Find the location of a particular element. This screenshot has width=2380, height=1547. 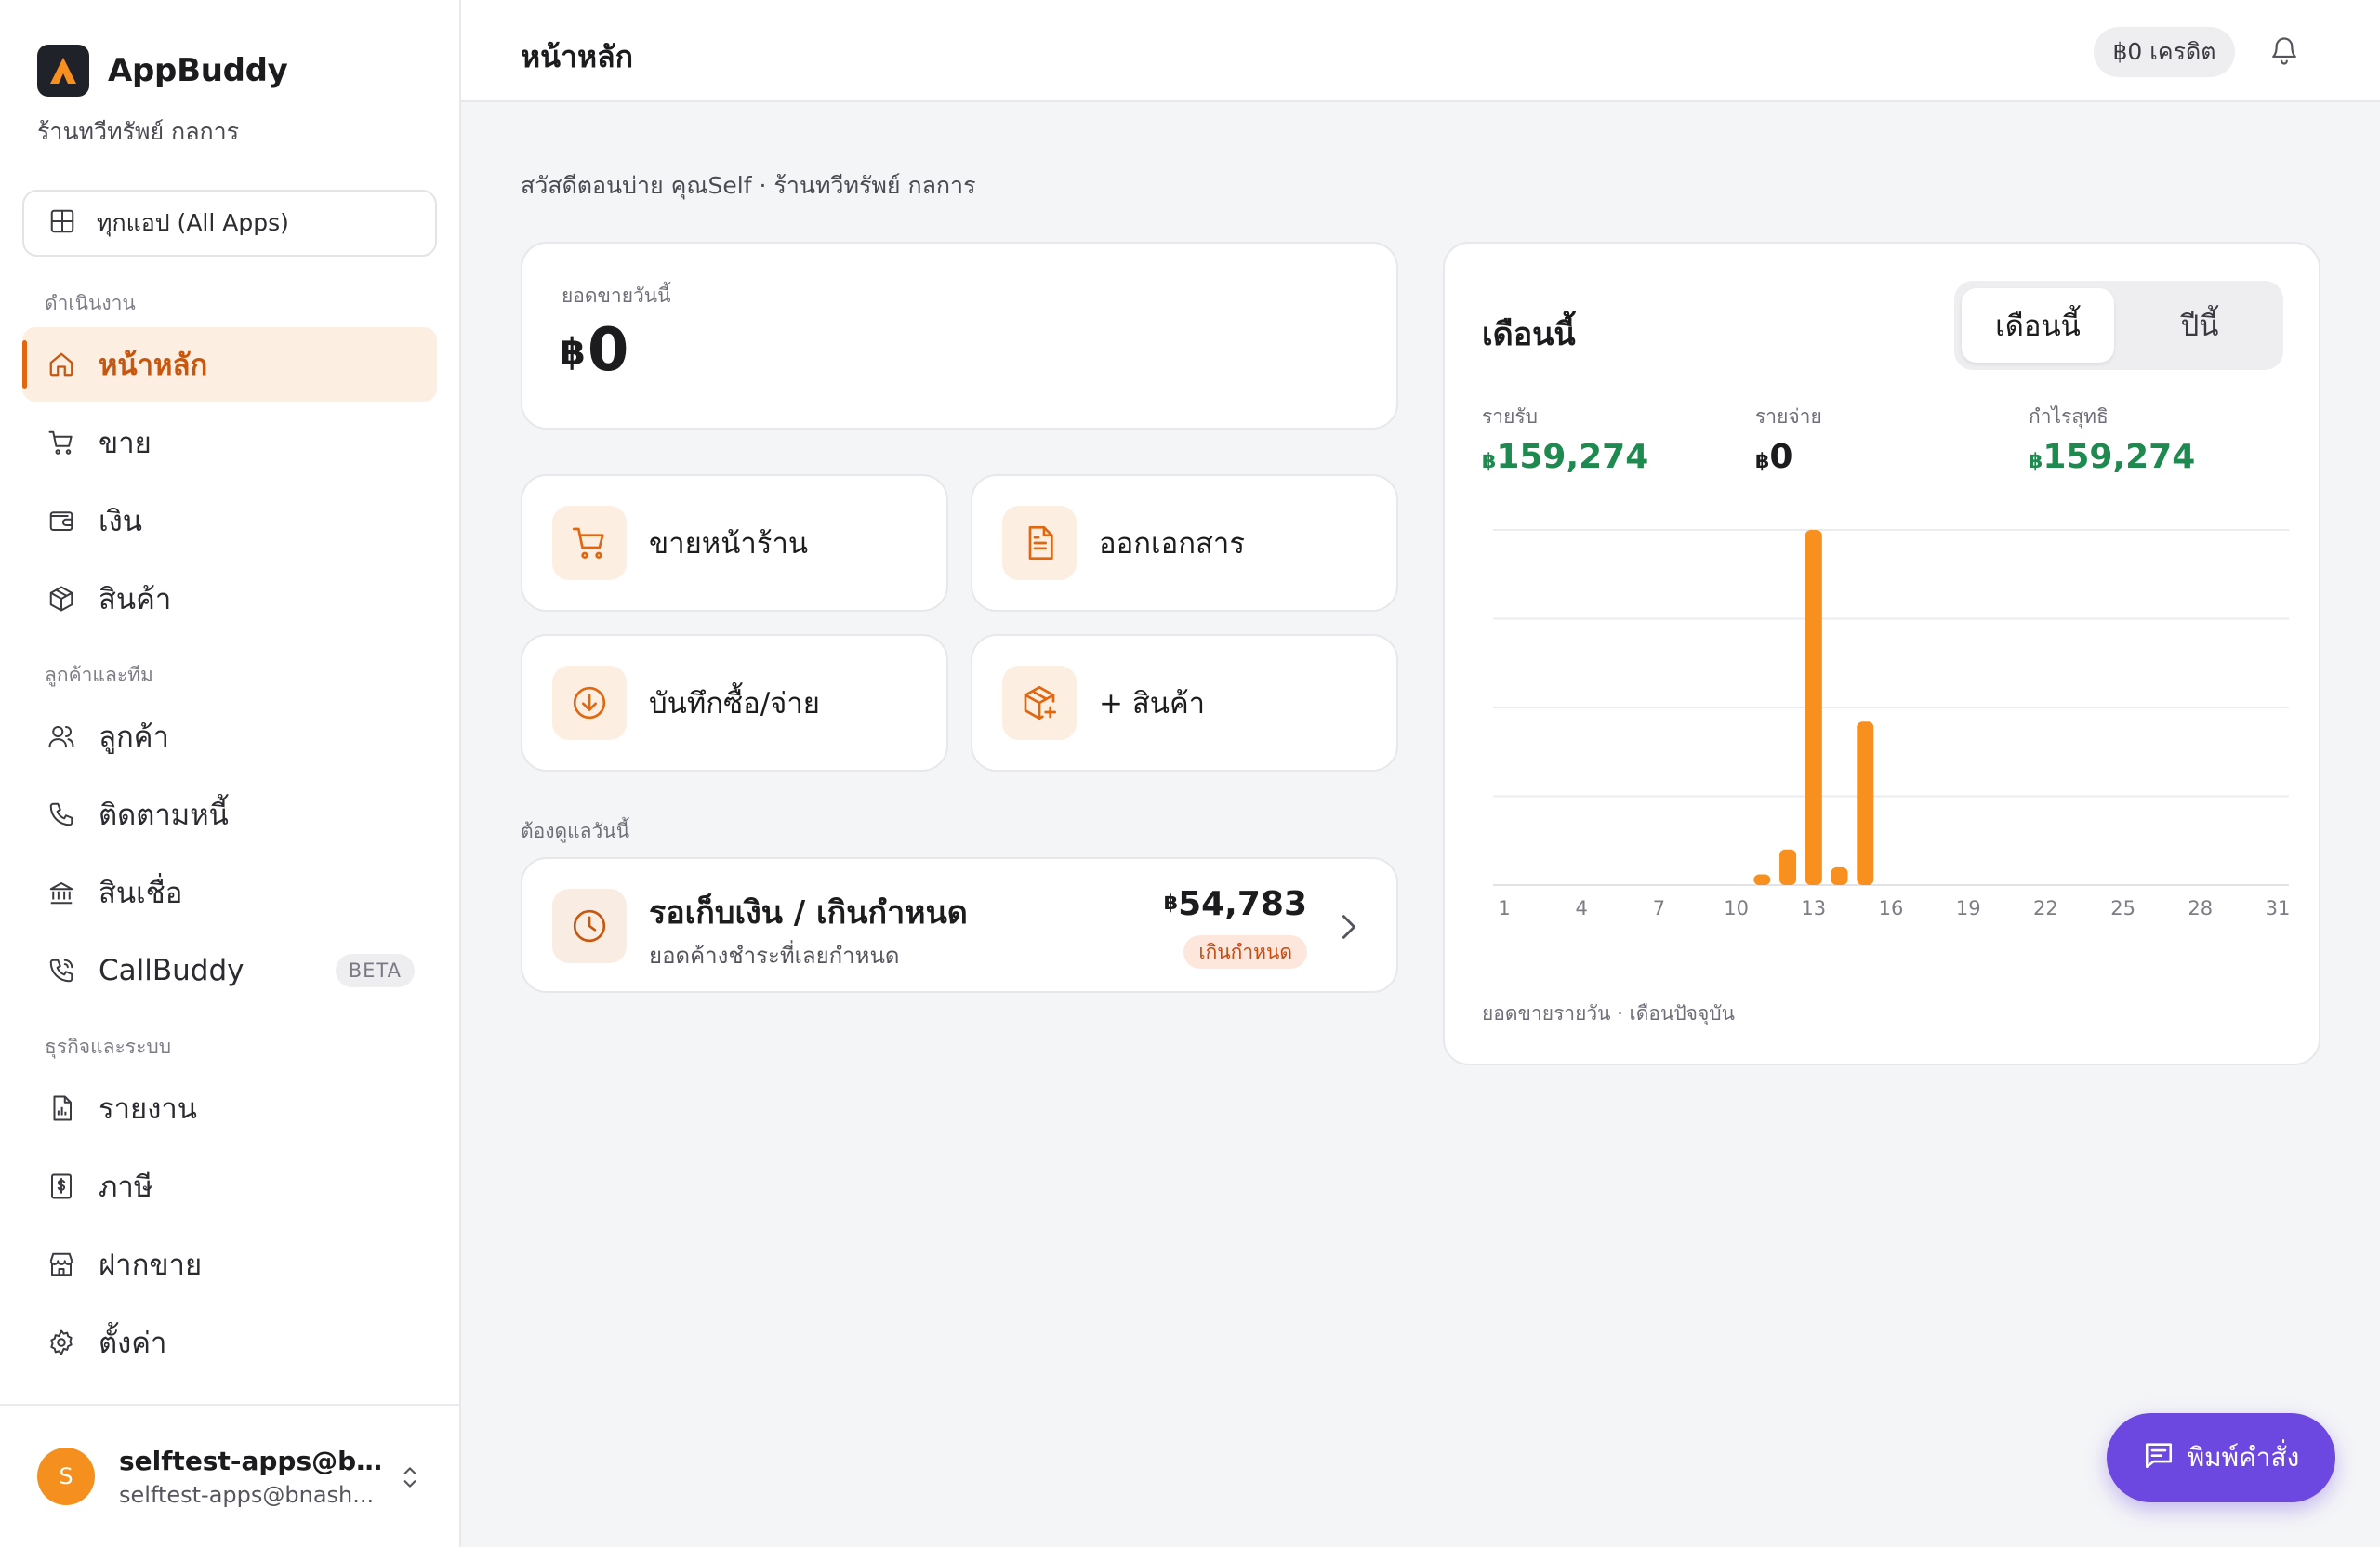

todo-amount: ฿54,783 is located at coordinates (1235, 904).